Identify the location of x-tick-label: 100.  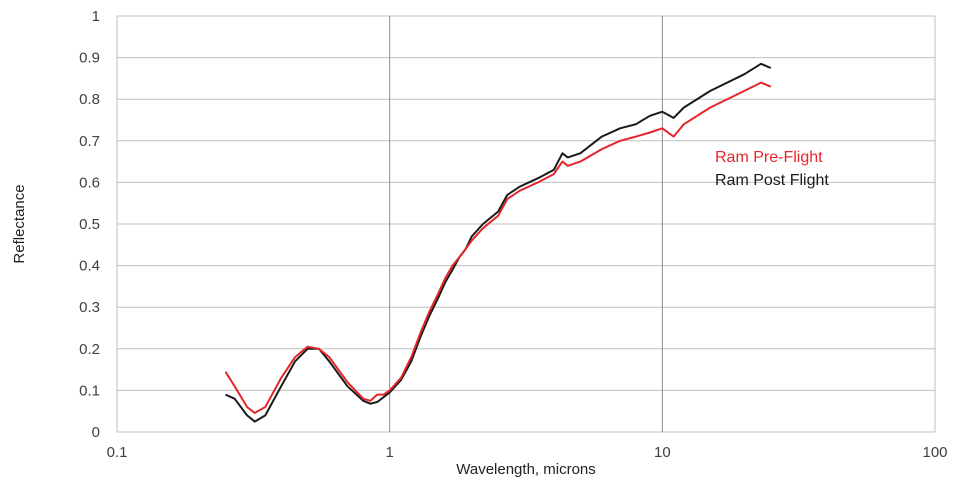
(934, 452).